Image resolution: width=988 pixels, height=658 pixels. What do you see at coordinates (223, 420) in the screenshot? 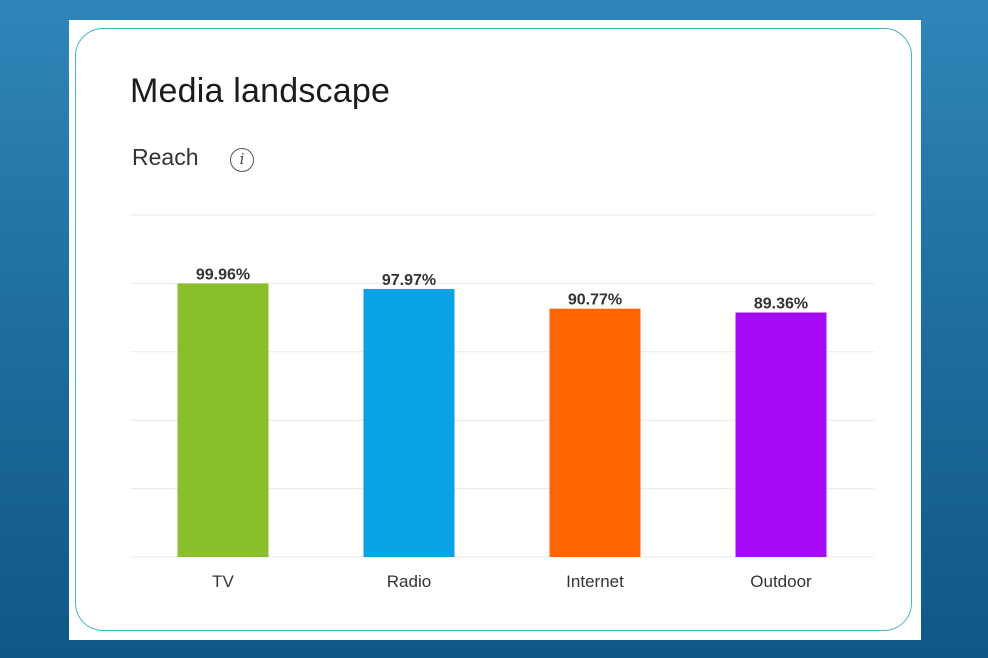
I see `bar-tv` at bounding box center [223, 420].